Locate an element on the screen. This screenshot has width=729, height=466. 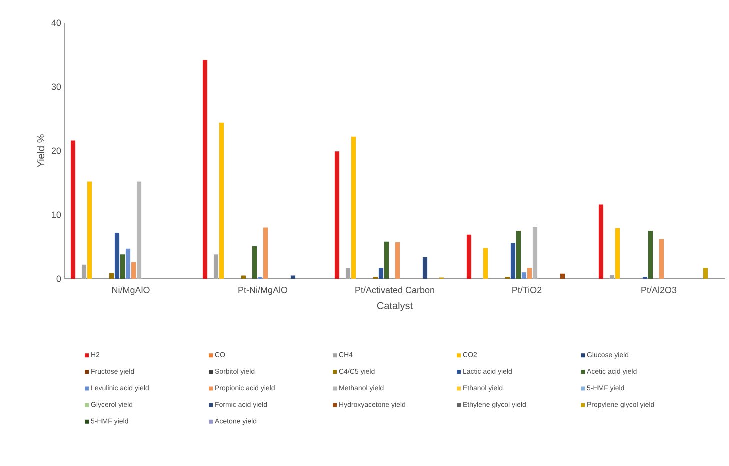
x-tick-label: Pt/TiO2 is located at coordinates (527, 290).